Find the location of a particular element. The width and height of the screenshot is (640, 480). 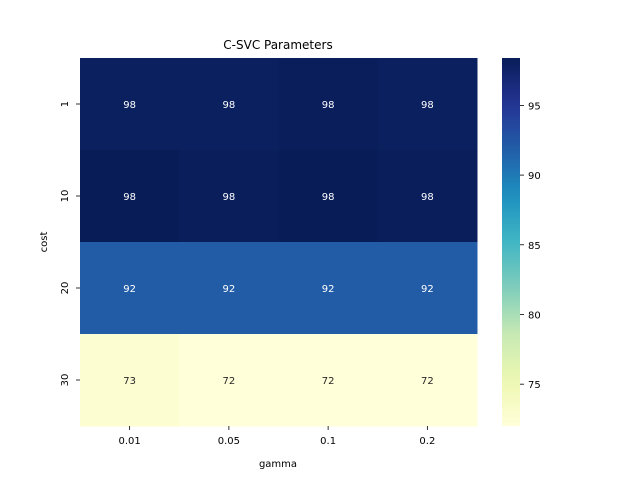

colorbar-tick-label: 85 is located at coordinates (534, 246).